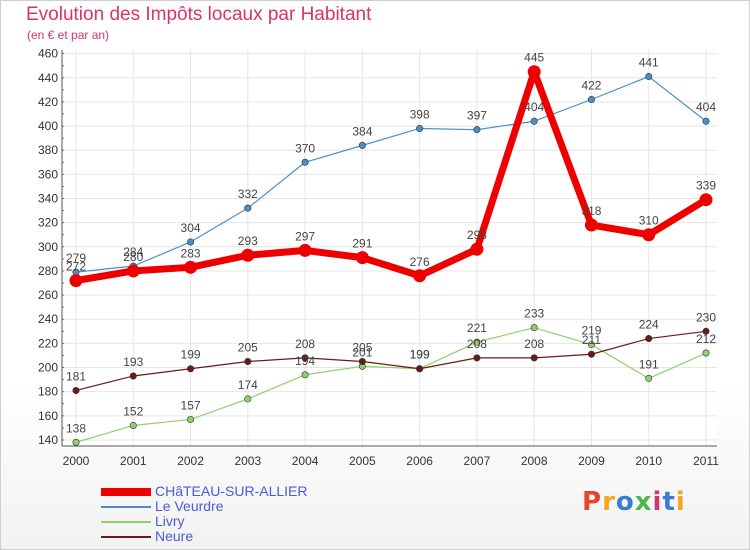 The height and width of the screenshot is (550, 750). I want to click on x-tick-label: 2000, so click(76, 461).